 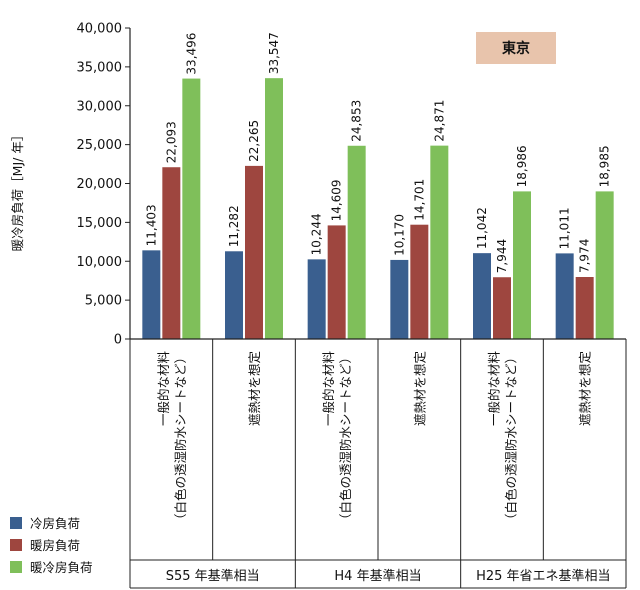 What do you see at coordinates (274, 53) in the screenshot?
I see `bar-value-label: 33,547` at bounding box center [274, 53].